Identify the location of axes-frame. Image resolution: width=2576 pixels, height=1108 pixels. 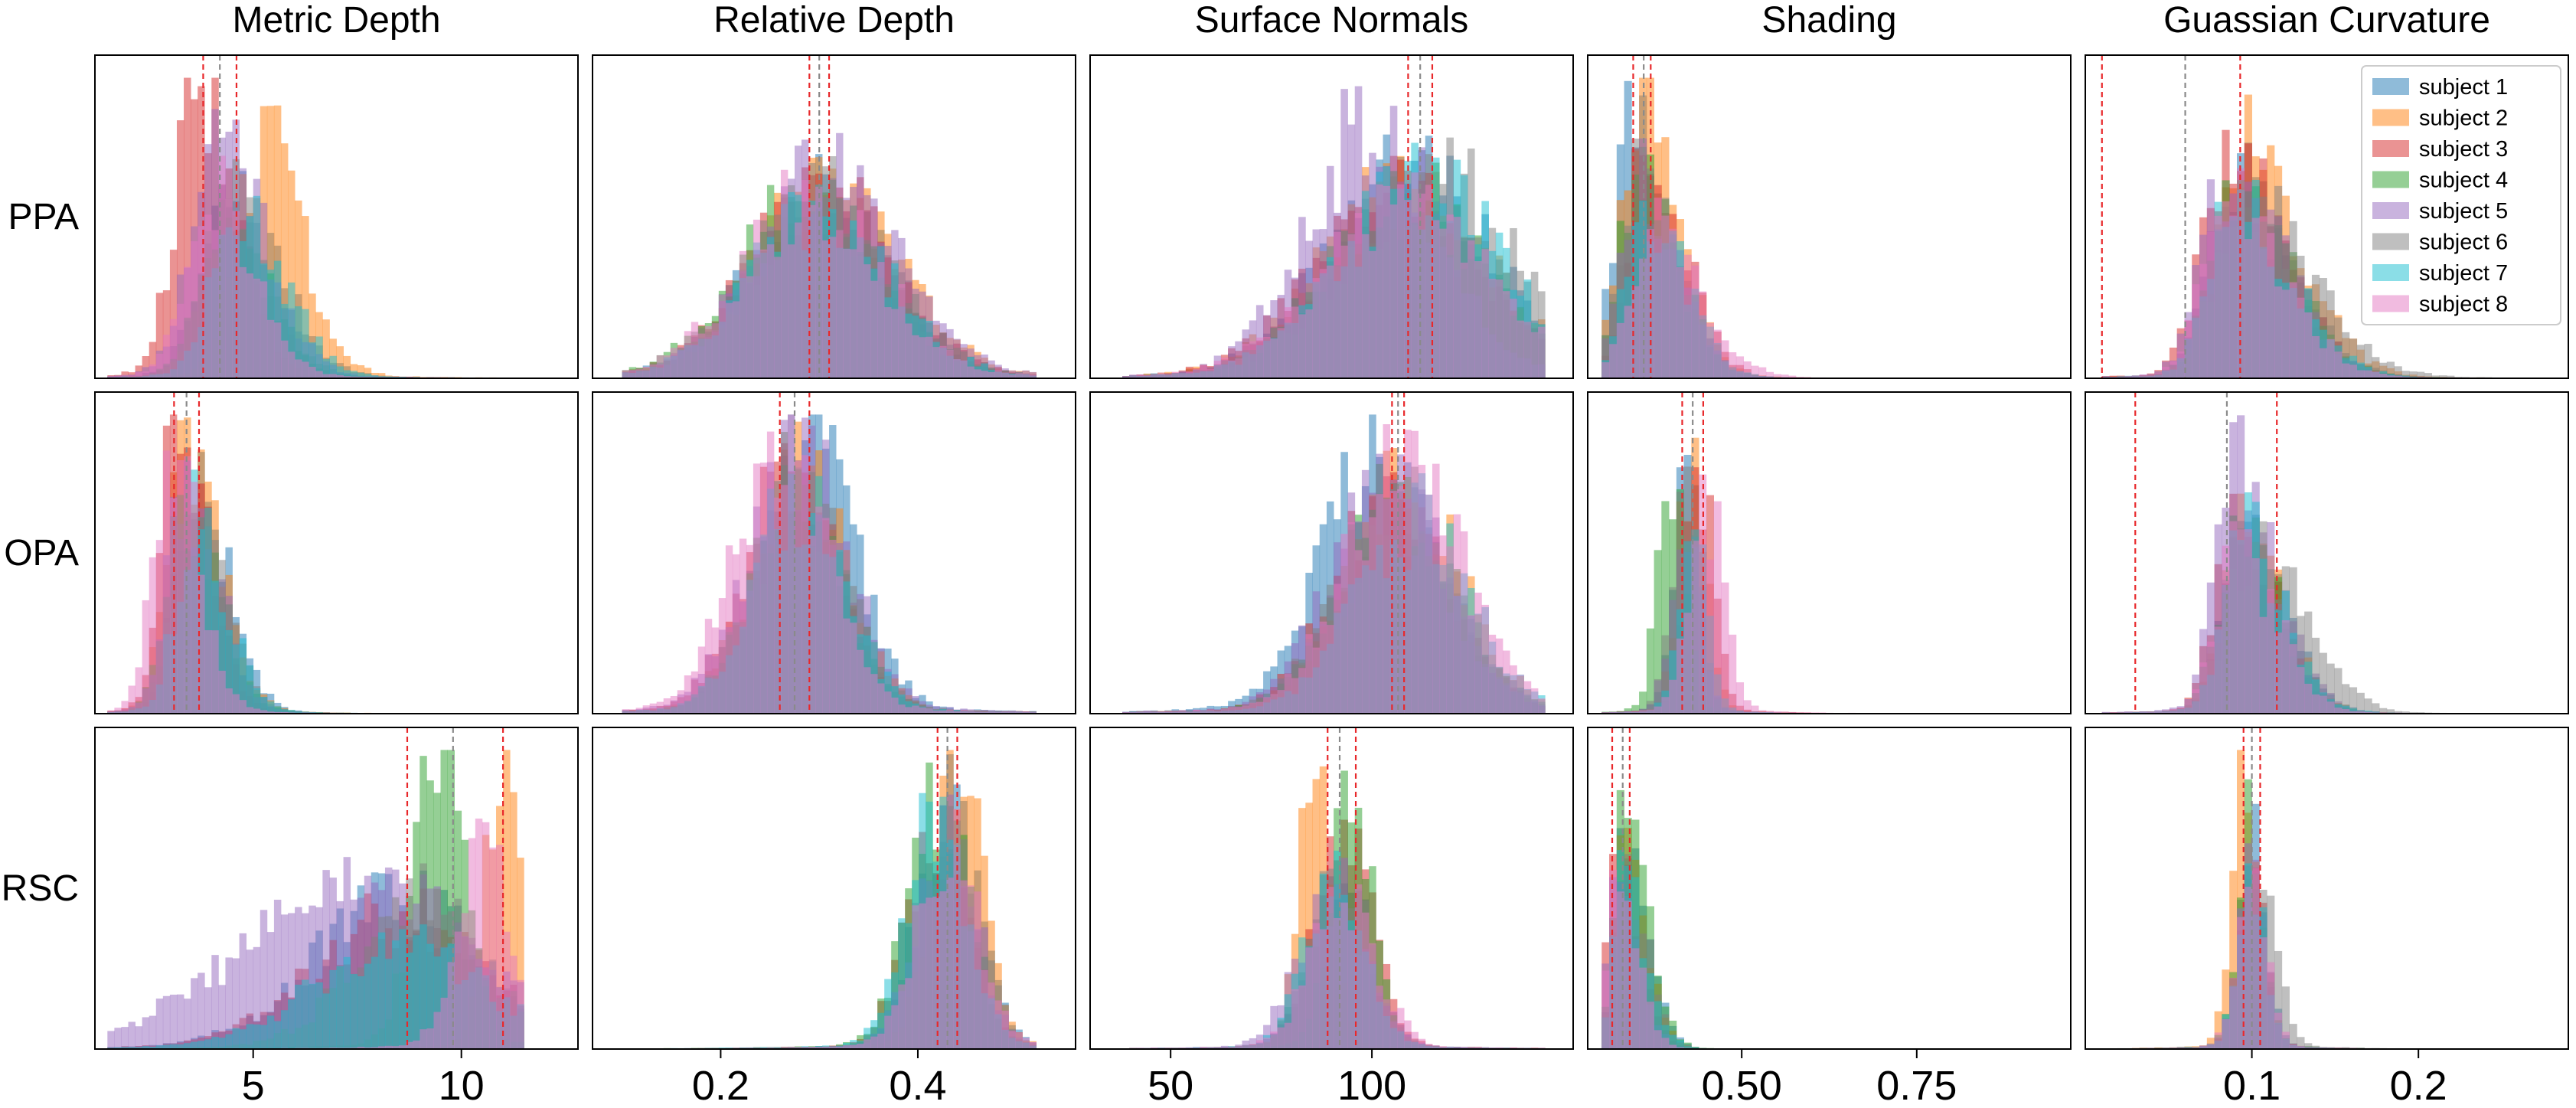
(834, 888).